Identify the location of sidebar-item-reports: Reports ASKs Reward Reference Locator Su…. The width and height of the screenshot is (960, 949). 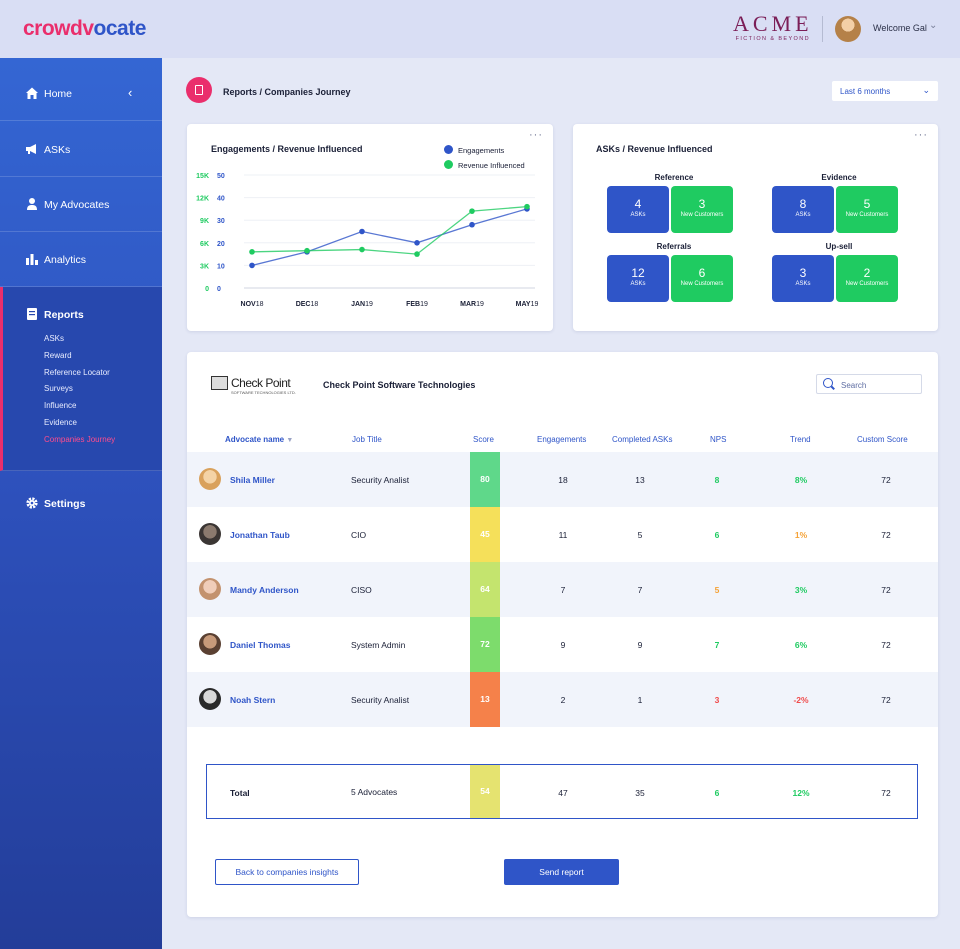
(81, 379).